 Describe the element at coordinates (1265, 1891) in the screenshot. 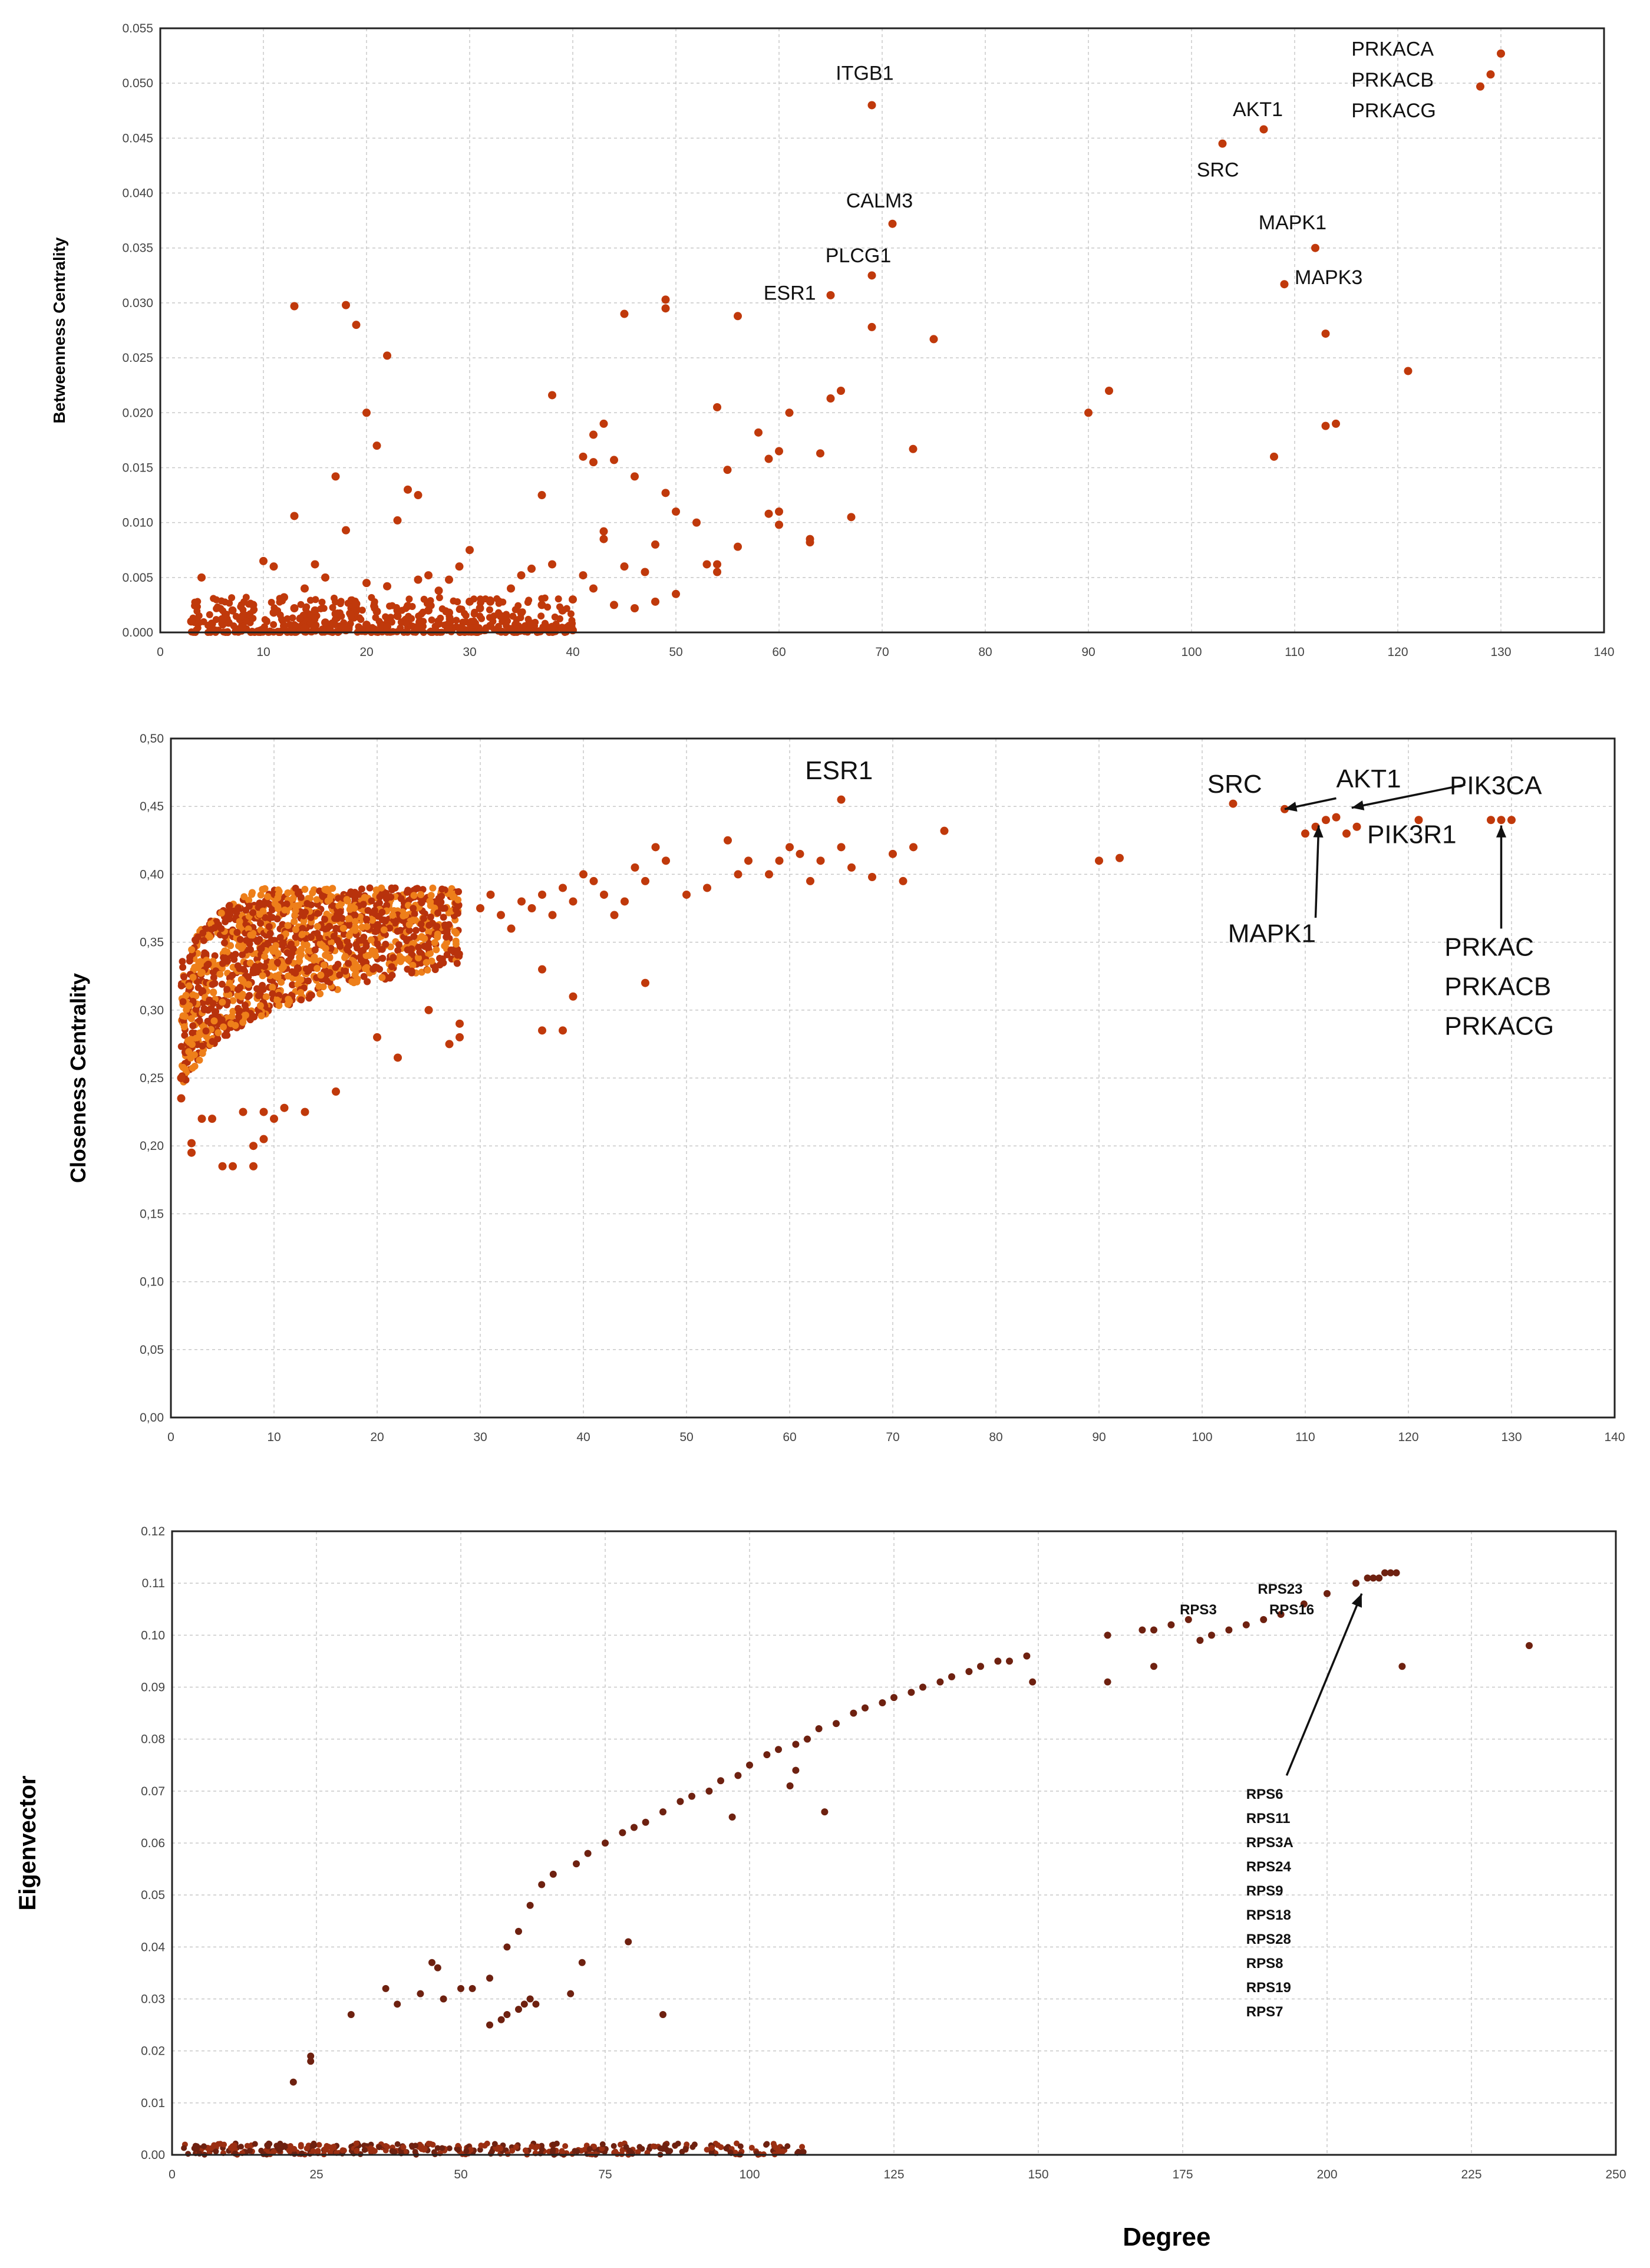

I see `label-list-item: RPS9` at that location.